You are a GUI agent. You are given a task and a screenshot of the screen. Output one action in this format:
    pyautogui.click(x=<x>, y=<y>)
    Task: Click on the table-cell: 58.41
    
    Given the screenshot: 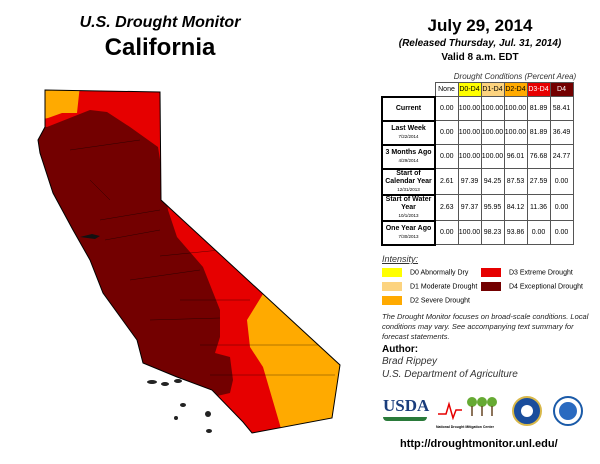 What is the action you would take?
    pyautogui.click(x=561, y=108)
    